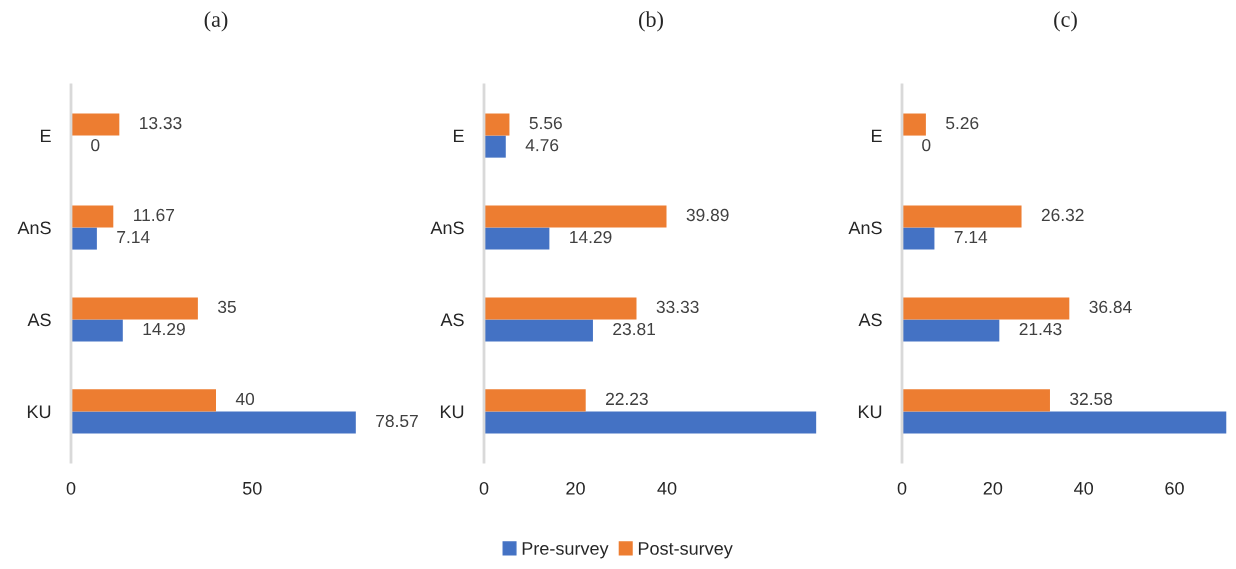 The height and width of the screenshot is (569, 1236). I want to click on data-label: 36.84, so click(1110, 307).